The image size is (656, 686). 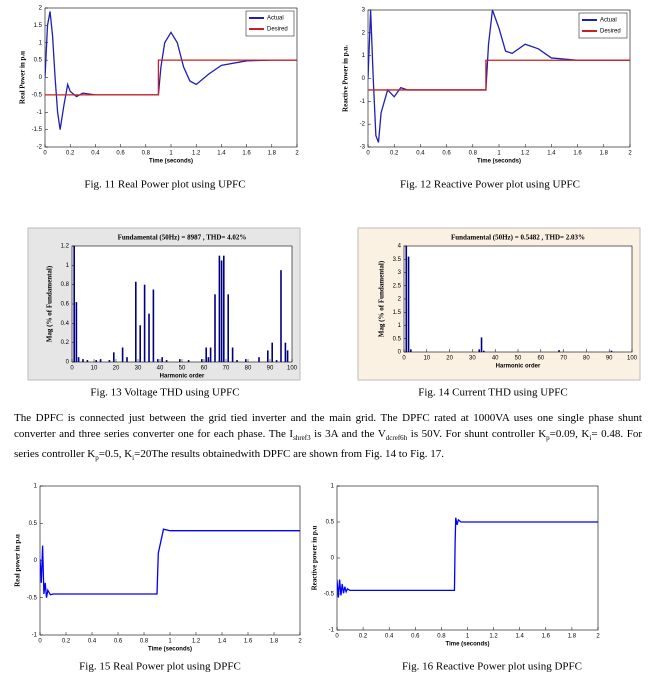 I want to click on y-axis-label: Mag (% of Fundamental), so click(x=382, y=298).